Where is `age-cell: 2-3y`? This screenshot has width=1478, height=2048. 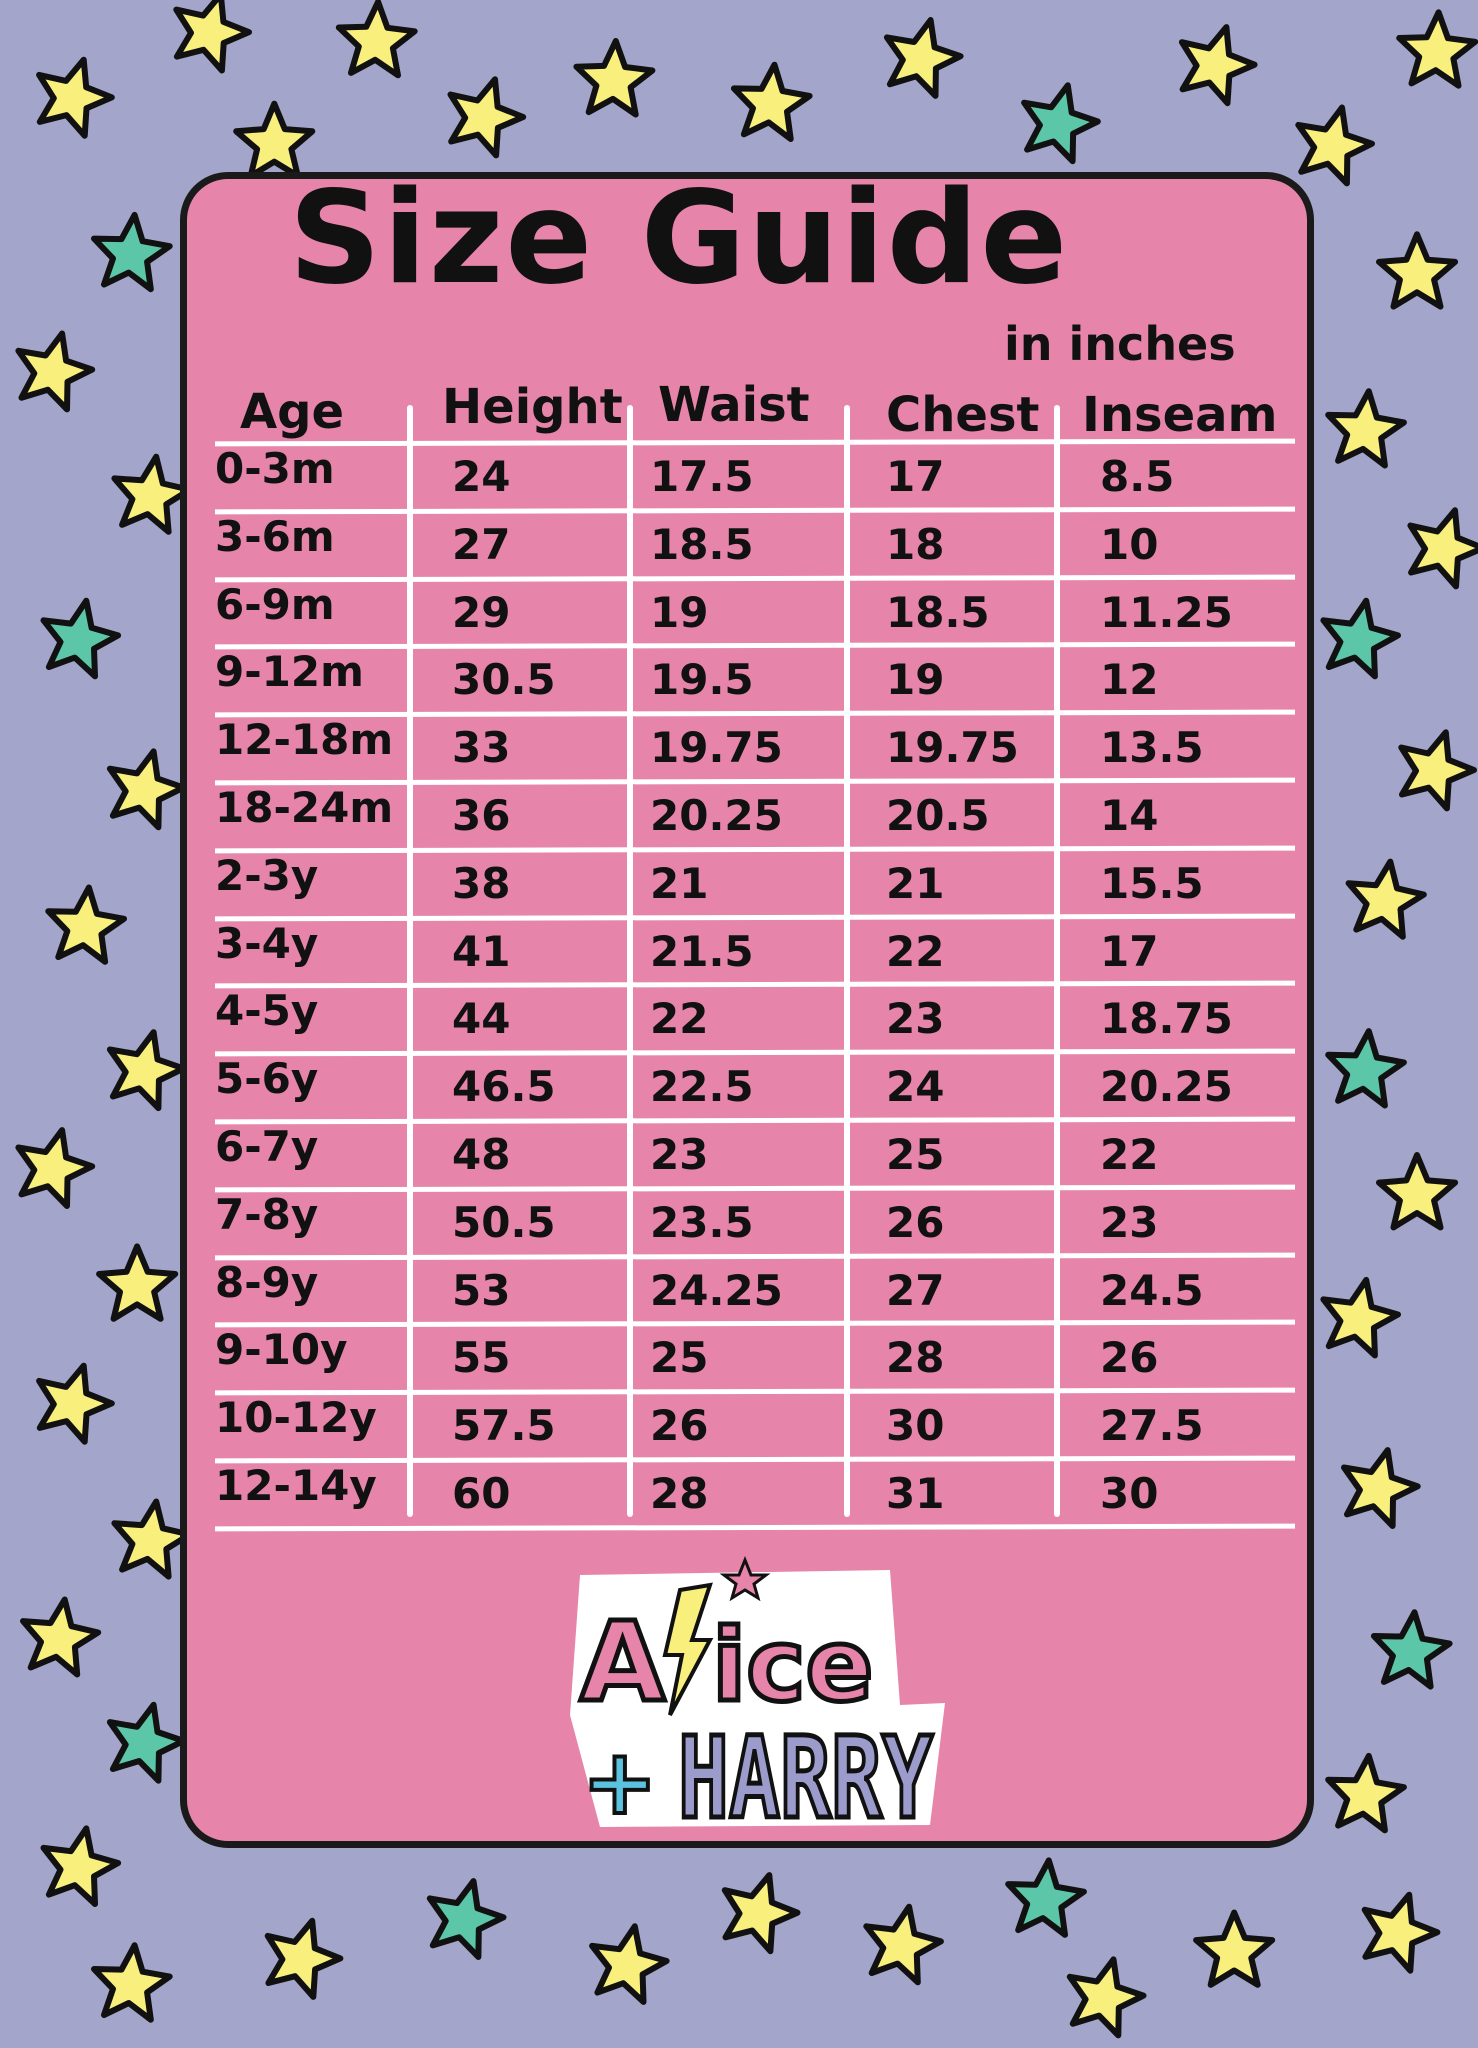 age-cell: 2-3y is located at coordinates (267, 875).